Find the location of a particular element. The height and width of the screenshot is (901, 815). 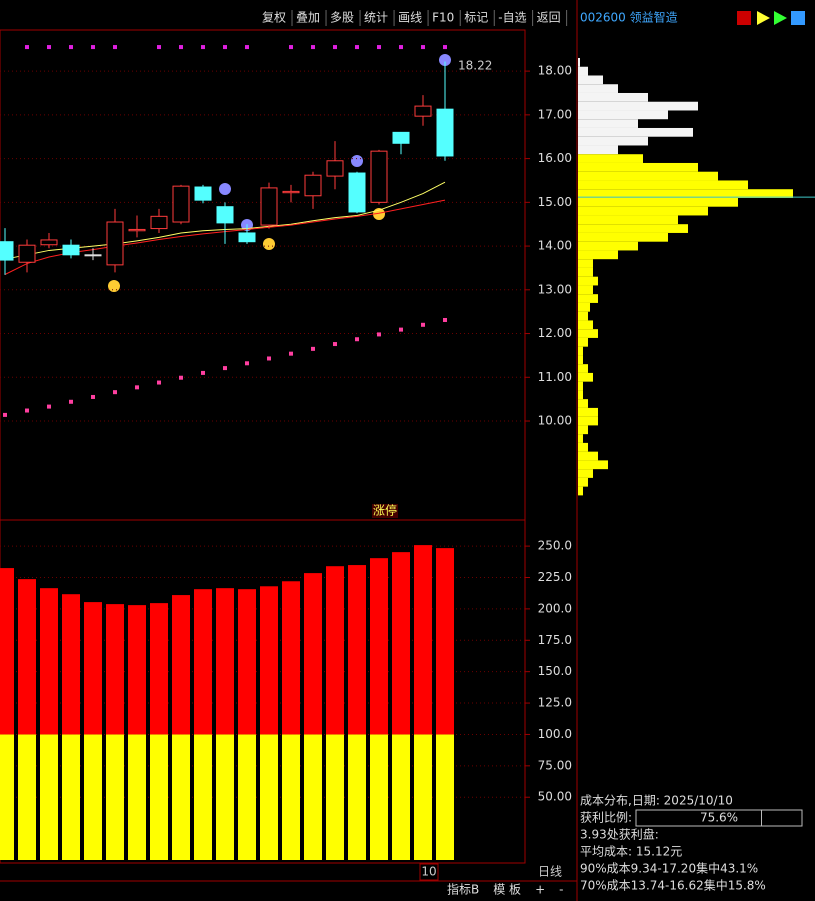

bottom-button: 指标B is located at coordinates (463, 889).